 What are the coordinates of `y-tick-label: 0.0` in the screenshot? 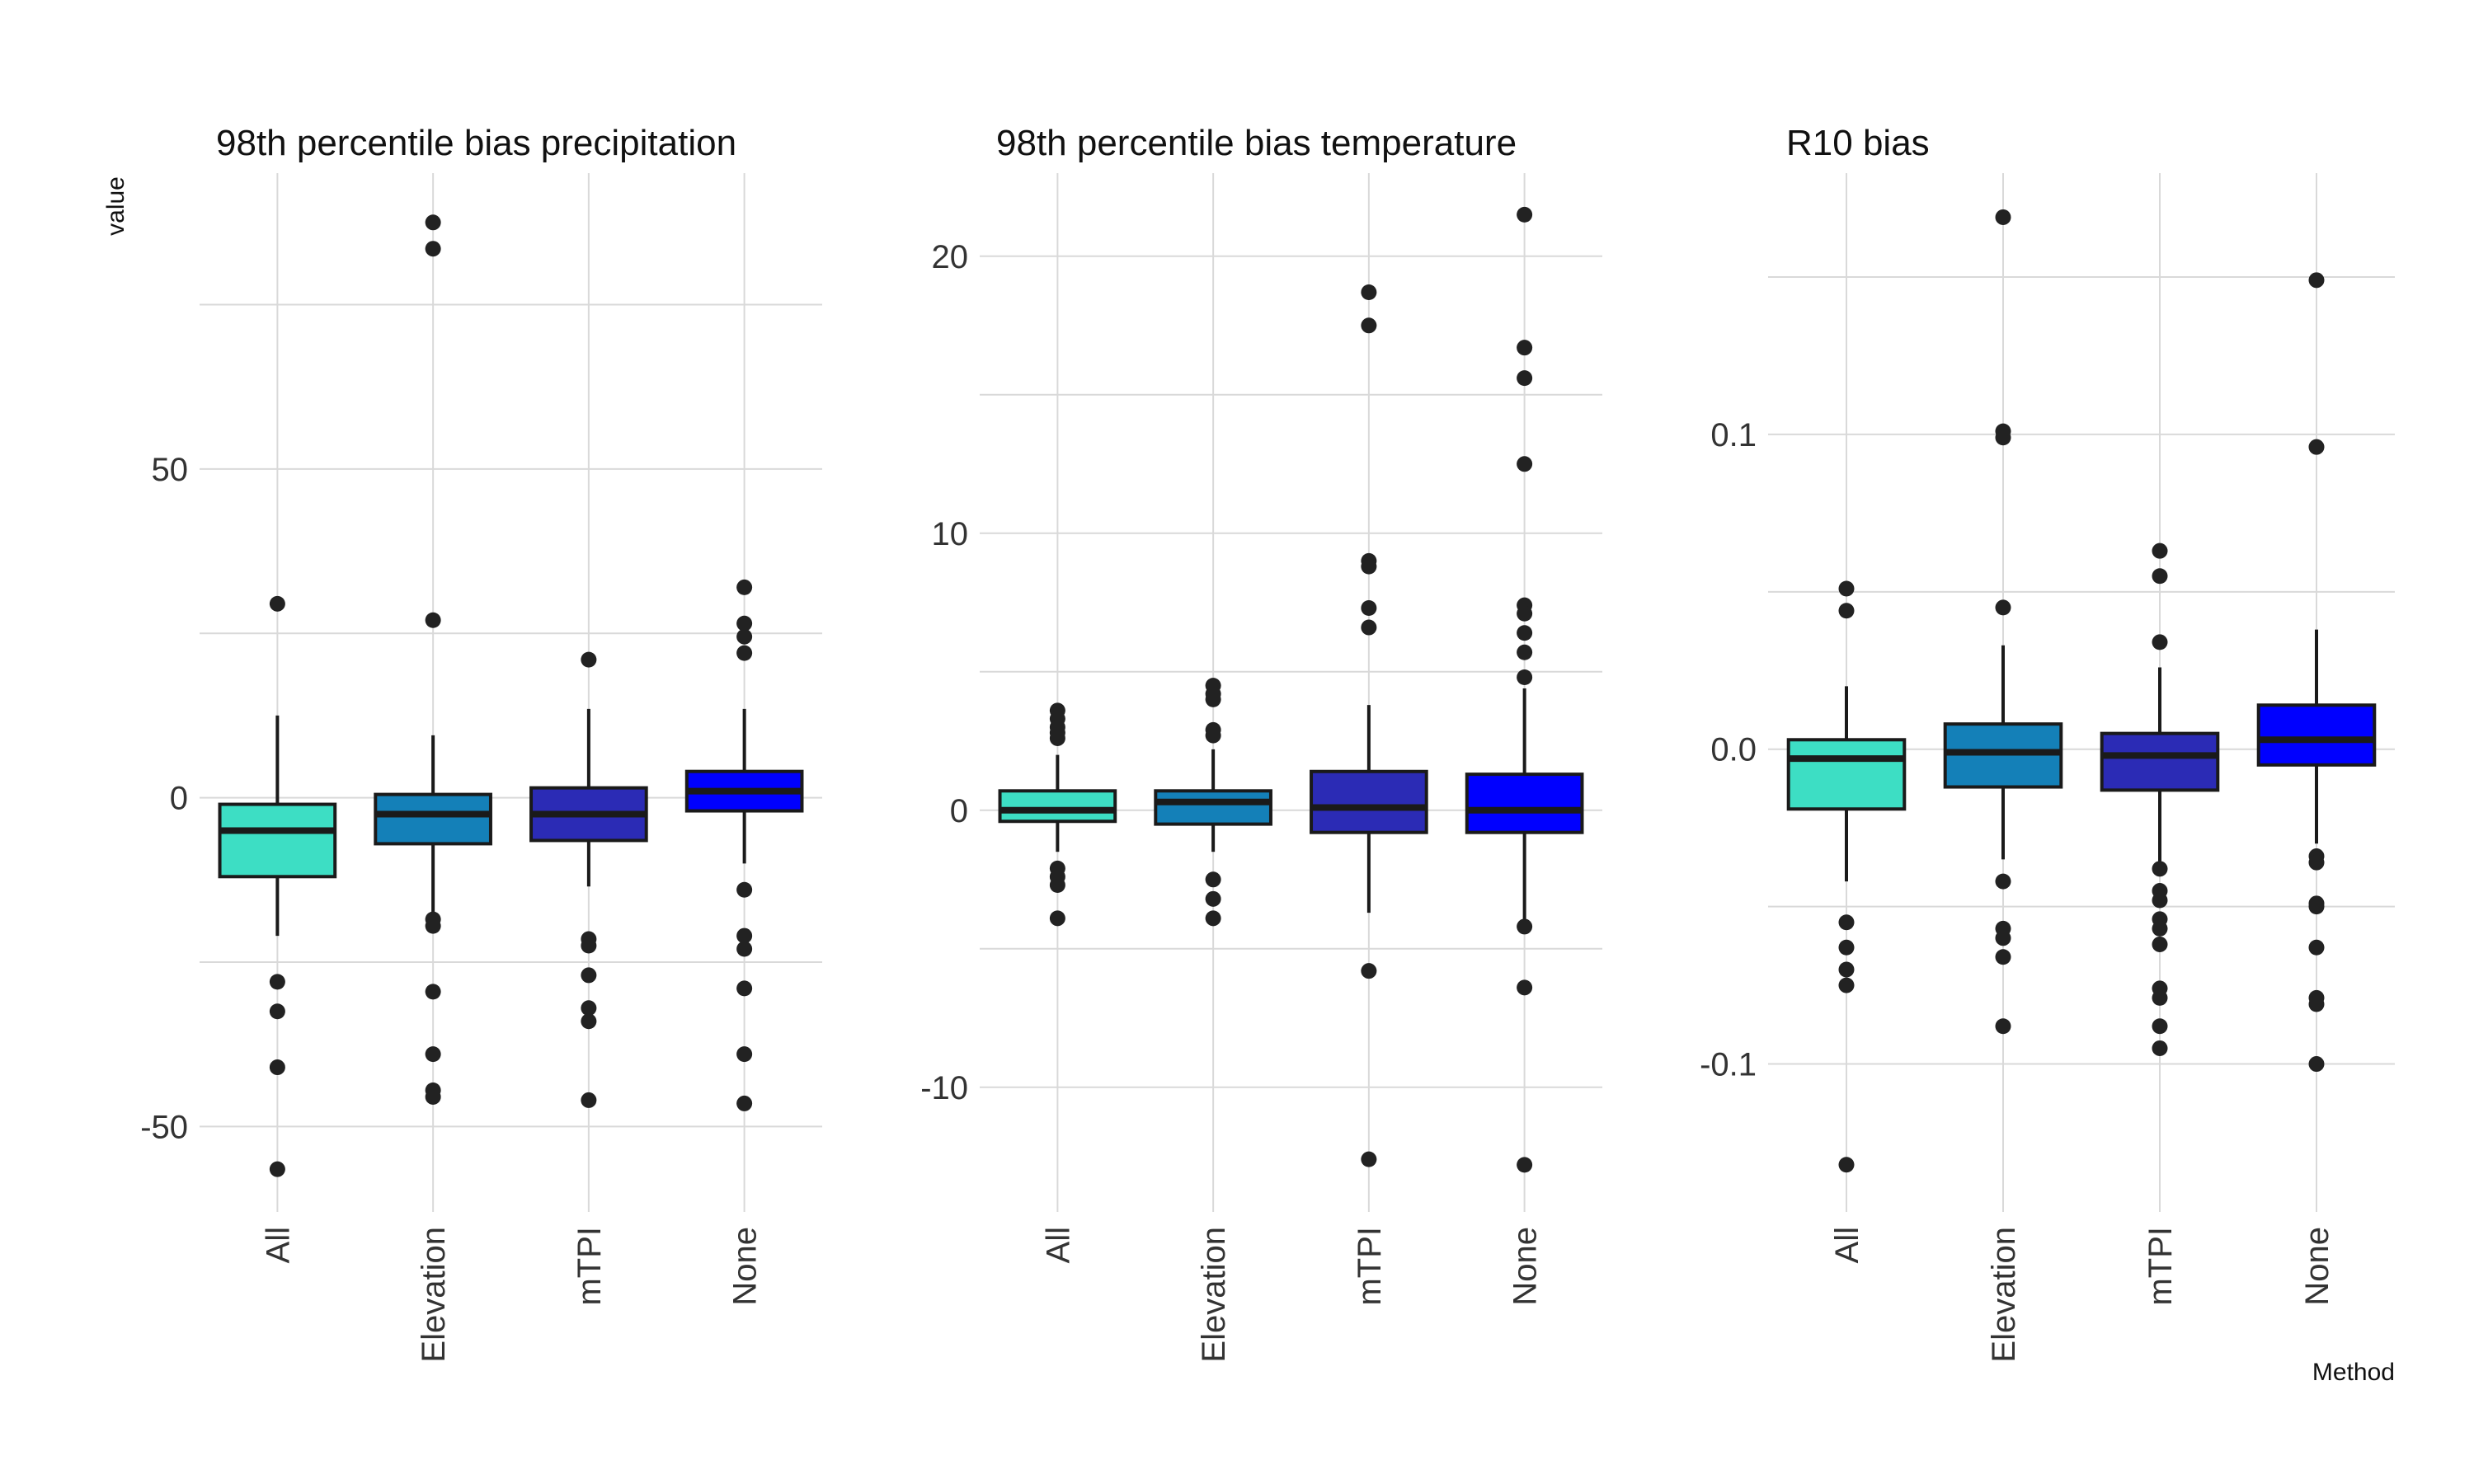 It's located at (1733, 750).